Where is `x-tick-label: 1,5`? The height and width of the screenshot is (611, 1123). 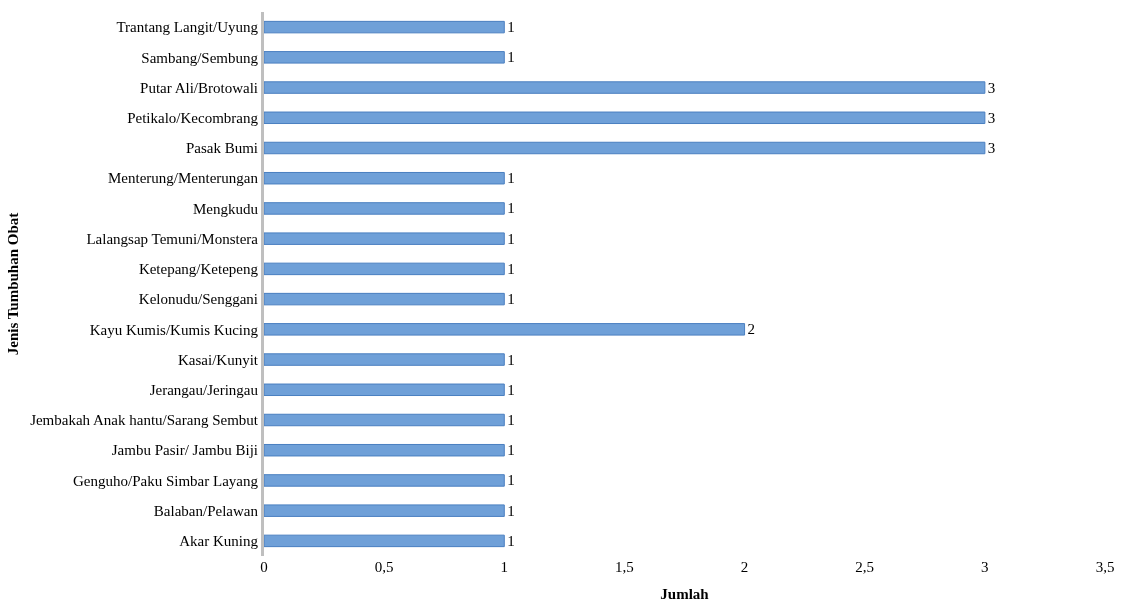
x-tick-label: 1,5 is located at coordinates (624, 567).